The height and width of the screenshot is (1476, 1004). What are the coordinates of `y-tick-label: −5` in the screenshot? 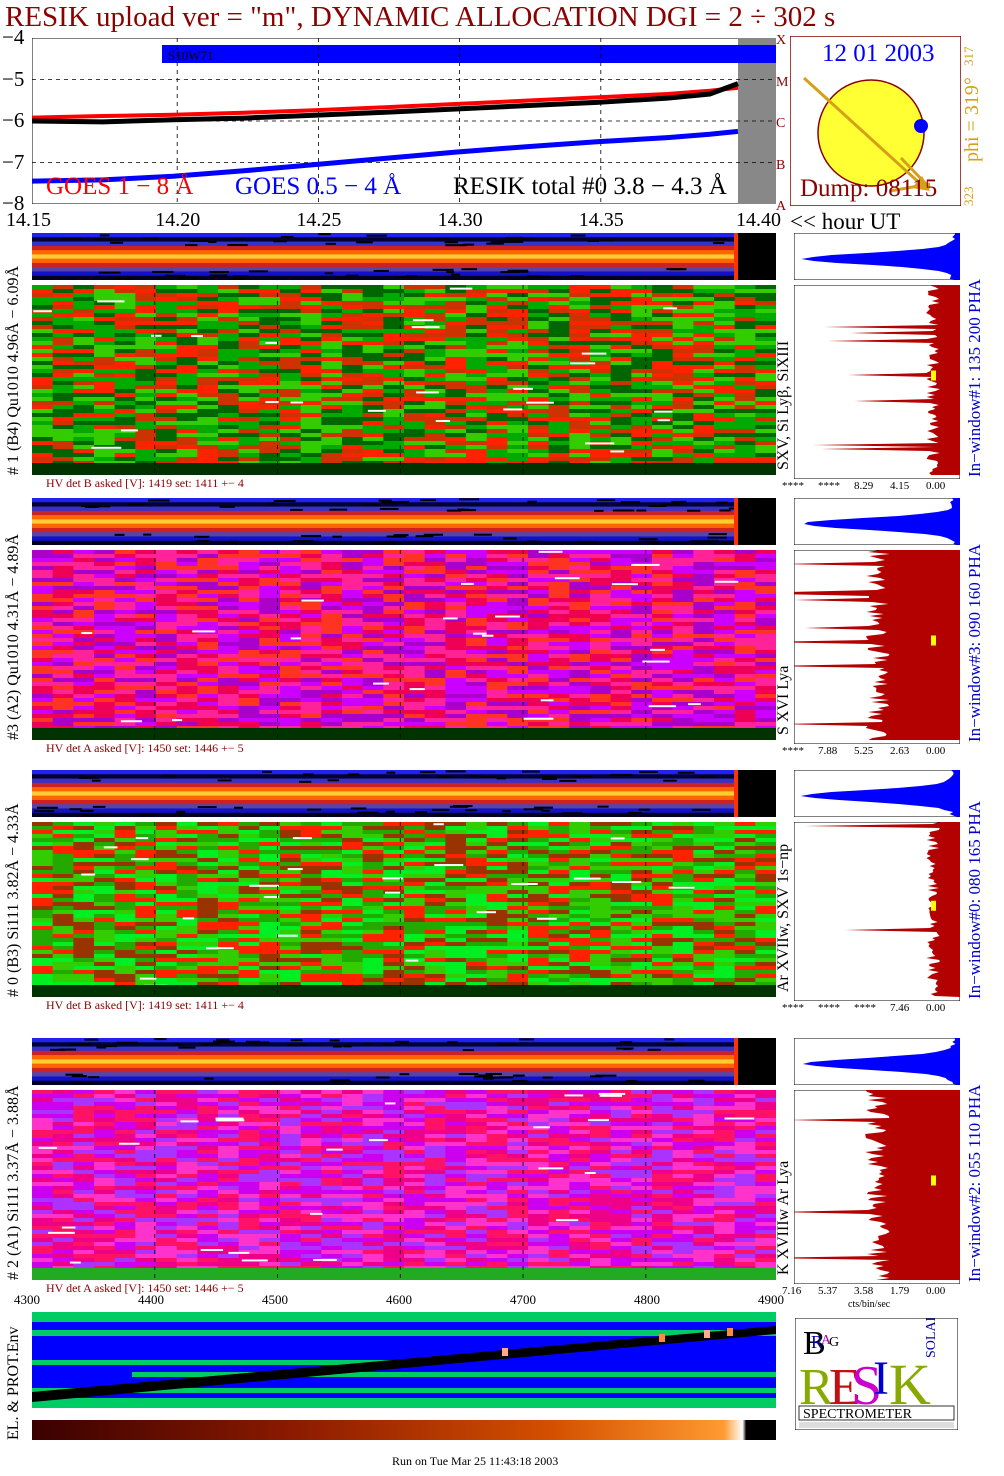 It's located at (13, 78).